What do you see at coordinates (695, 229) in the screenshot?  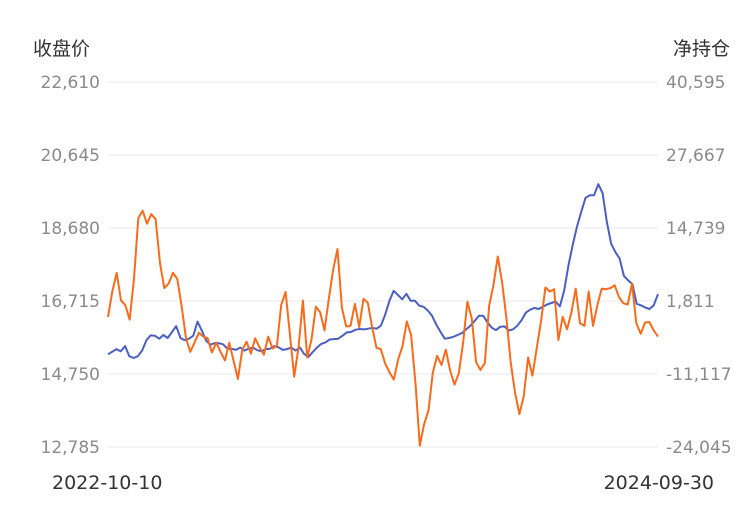 I see `right-tick-label: 14,739` at bounding box center [695, 229].